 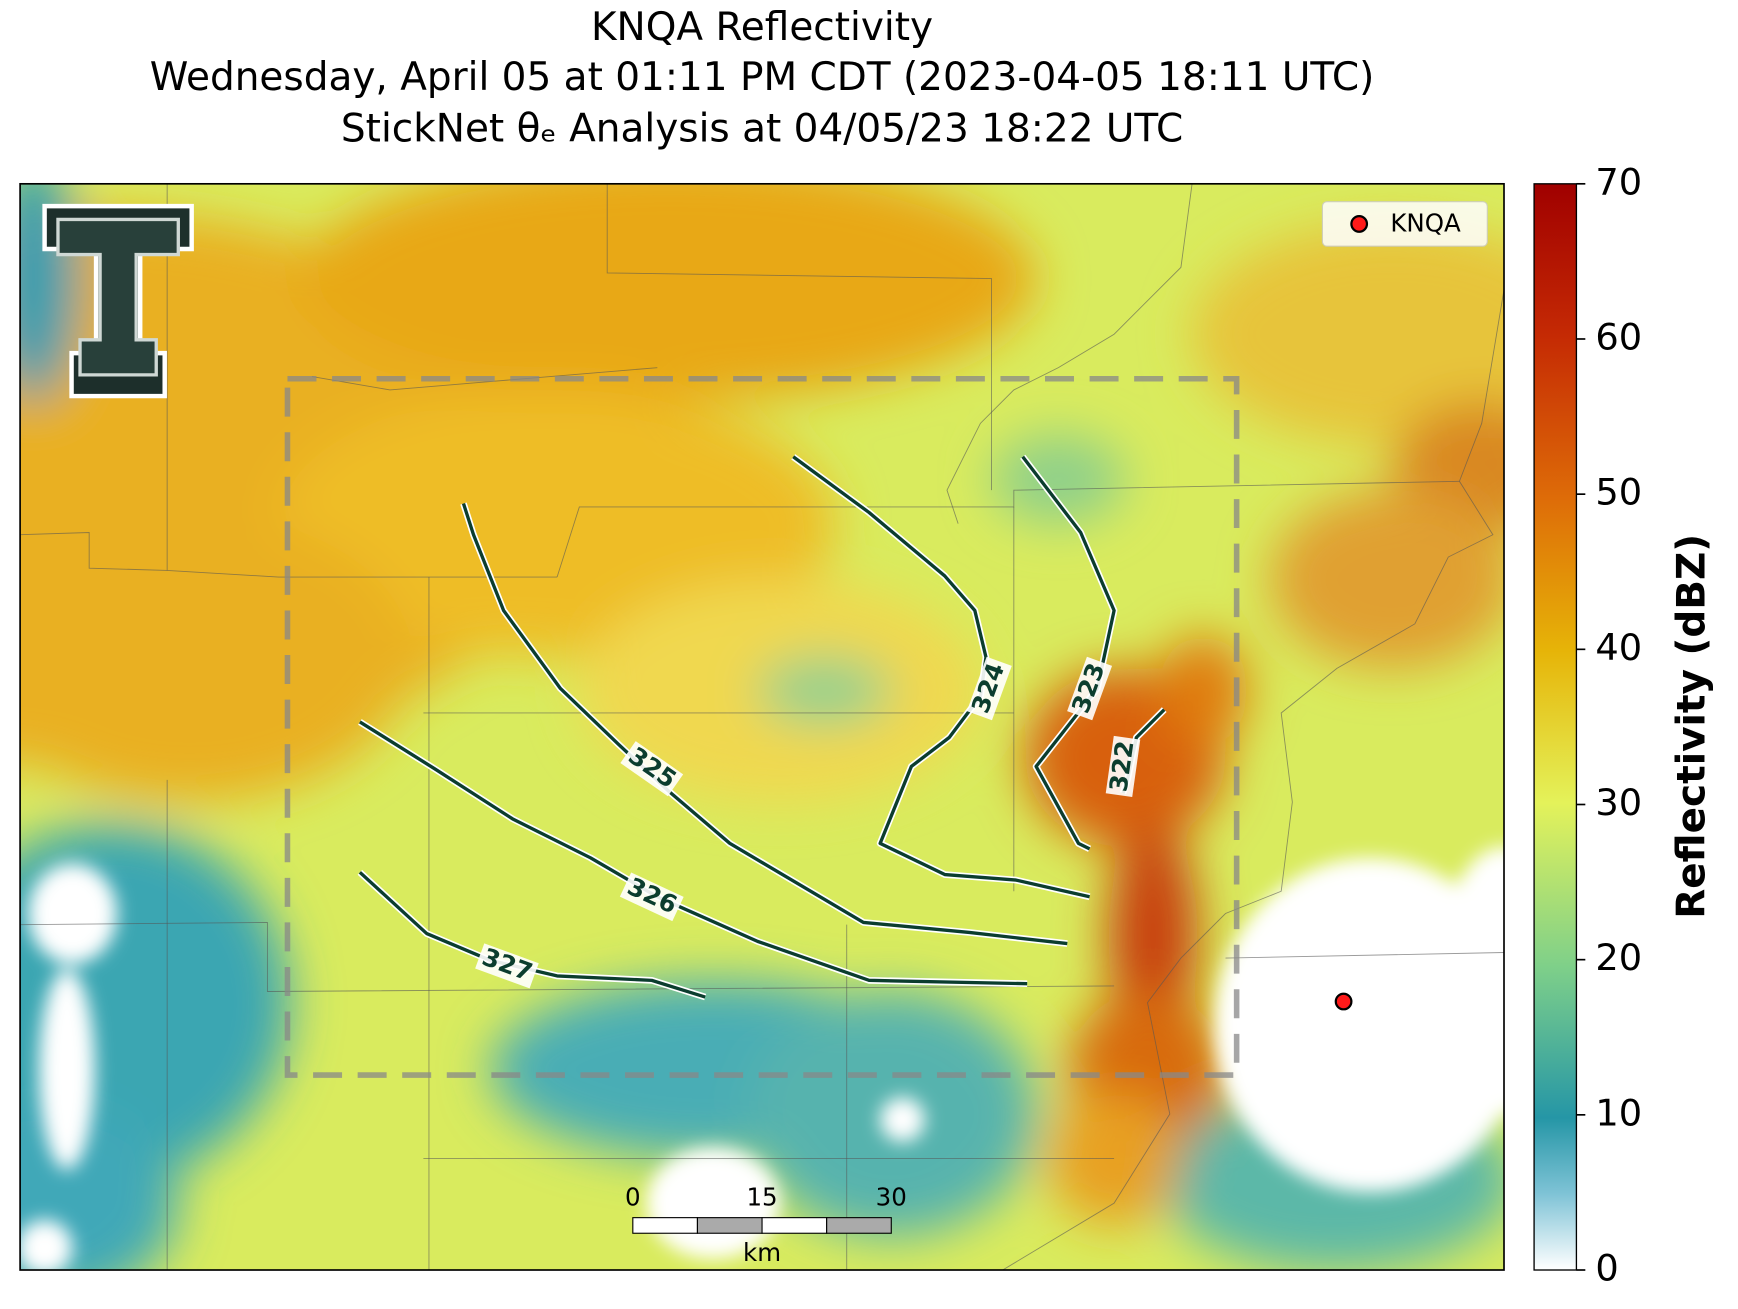 What do you see at coordinates (1618, 181) in the screenshot?
I see `colorbar-tick-label: 70` at bounding box center [1618, 181].